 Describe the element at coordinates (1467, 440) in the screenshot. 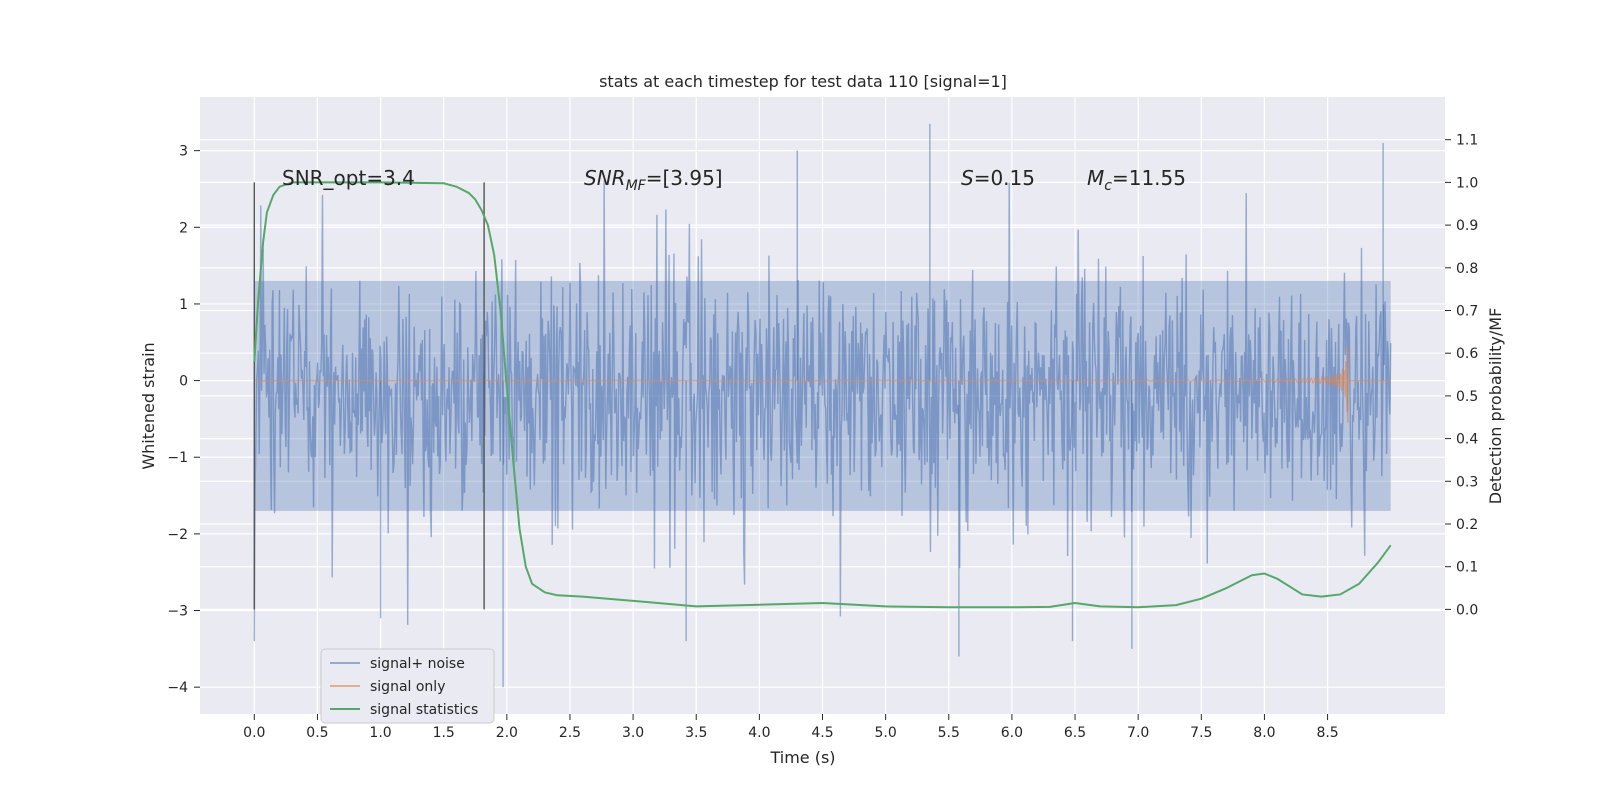

I see `y2-tick-label: 0.4` at that location.